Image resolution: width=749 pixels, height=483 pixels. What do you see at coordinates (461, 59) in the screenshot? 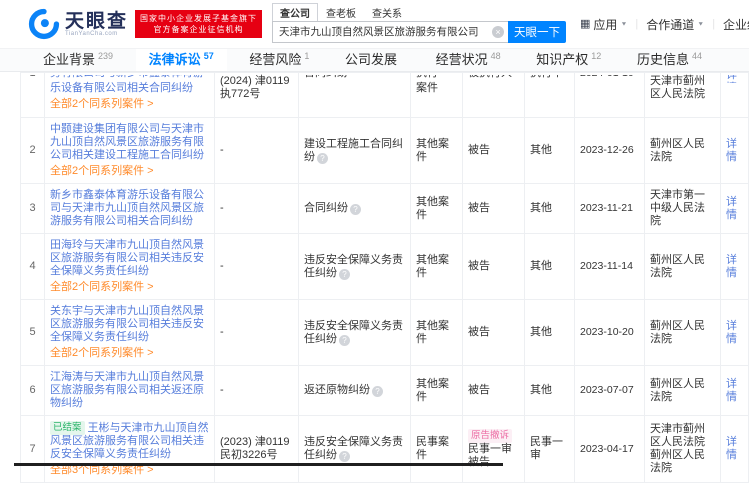
I see `tab-label: 经营状况` at bounding box center [461, 59].